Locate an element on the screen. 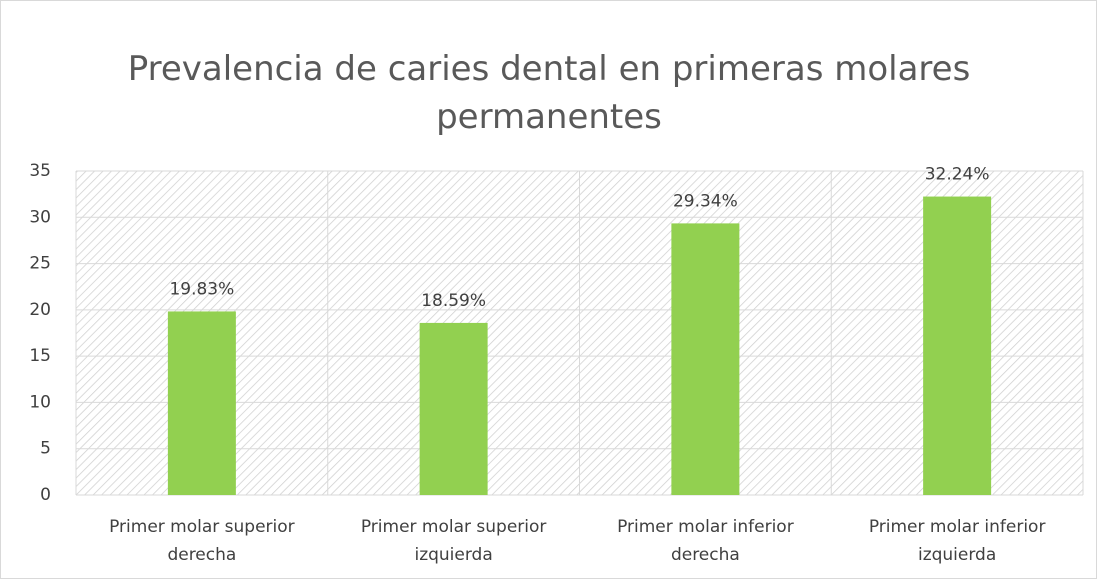 The height and width of the screenshot is (579, 1097). x-tick-label: Primer molar inferior derecha is located at coordinates (705, 541).